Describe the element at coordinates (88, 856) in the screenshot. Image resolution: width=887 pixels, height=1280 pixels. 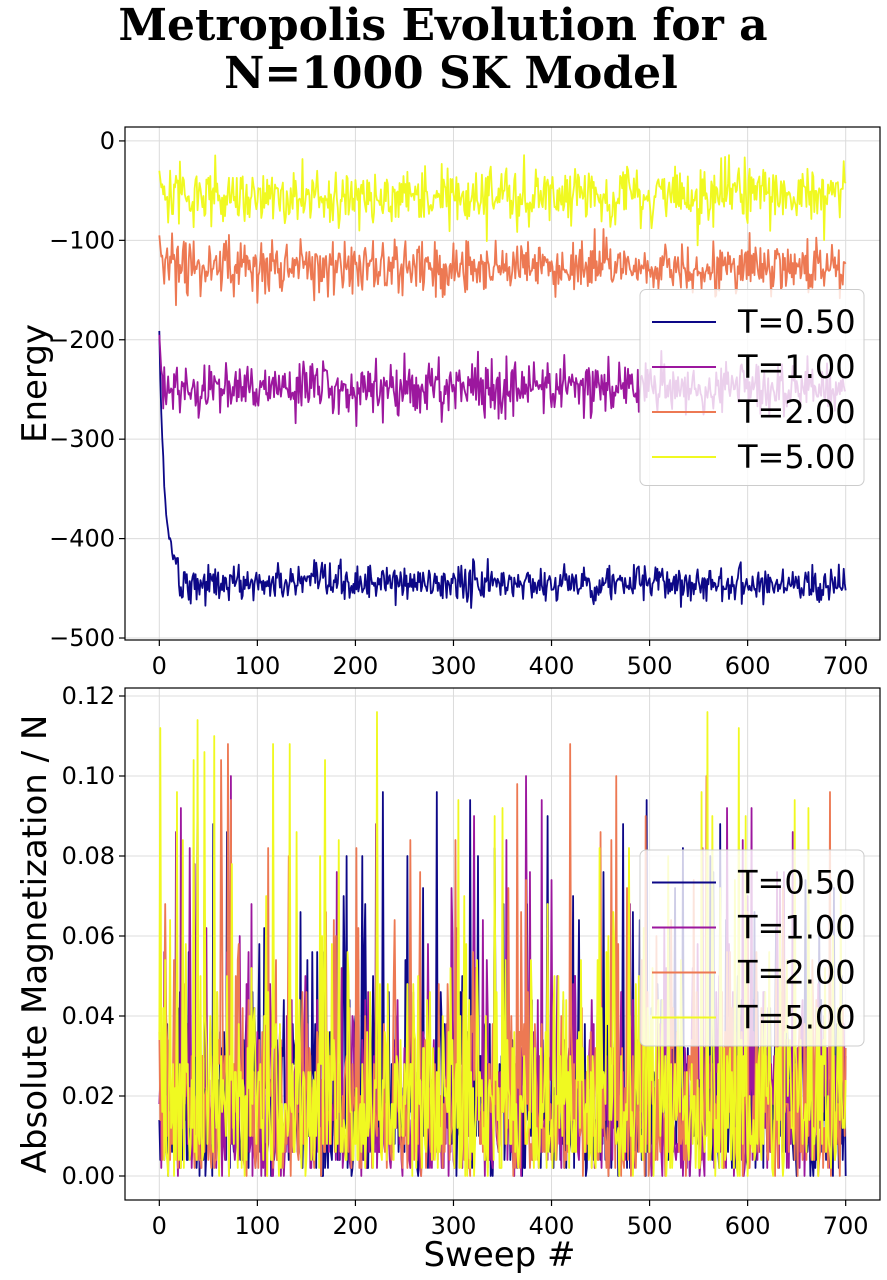
I see `y-tick-label: 0.08` at that location.